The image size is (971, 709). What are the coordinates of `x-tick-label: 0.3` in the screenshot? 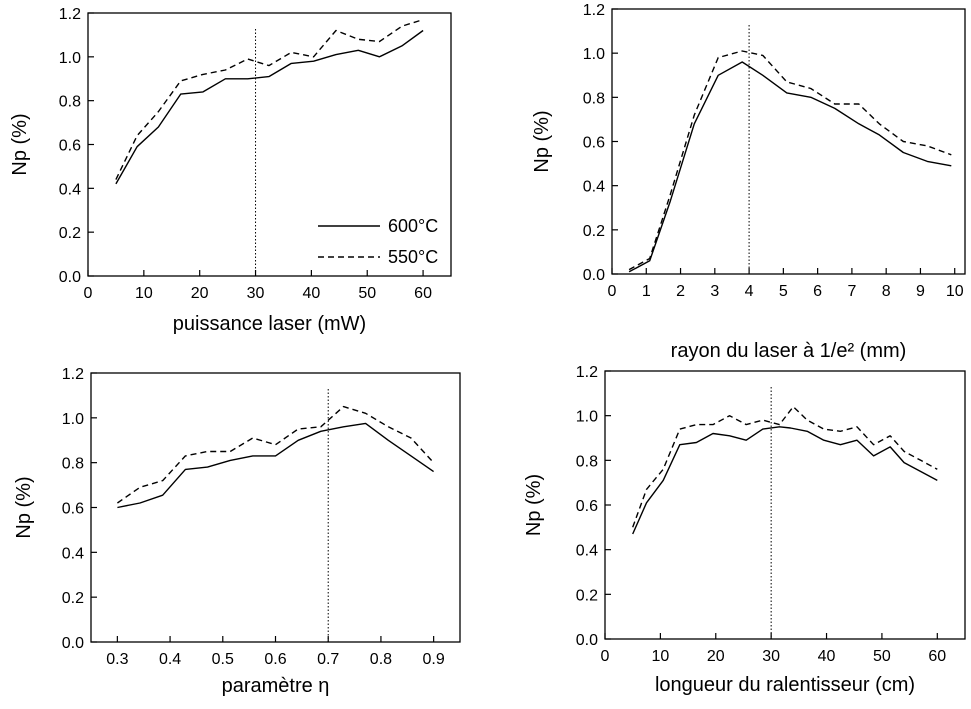 It's located at (117, 659).